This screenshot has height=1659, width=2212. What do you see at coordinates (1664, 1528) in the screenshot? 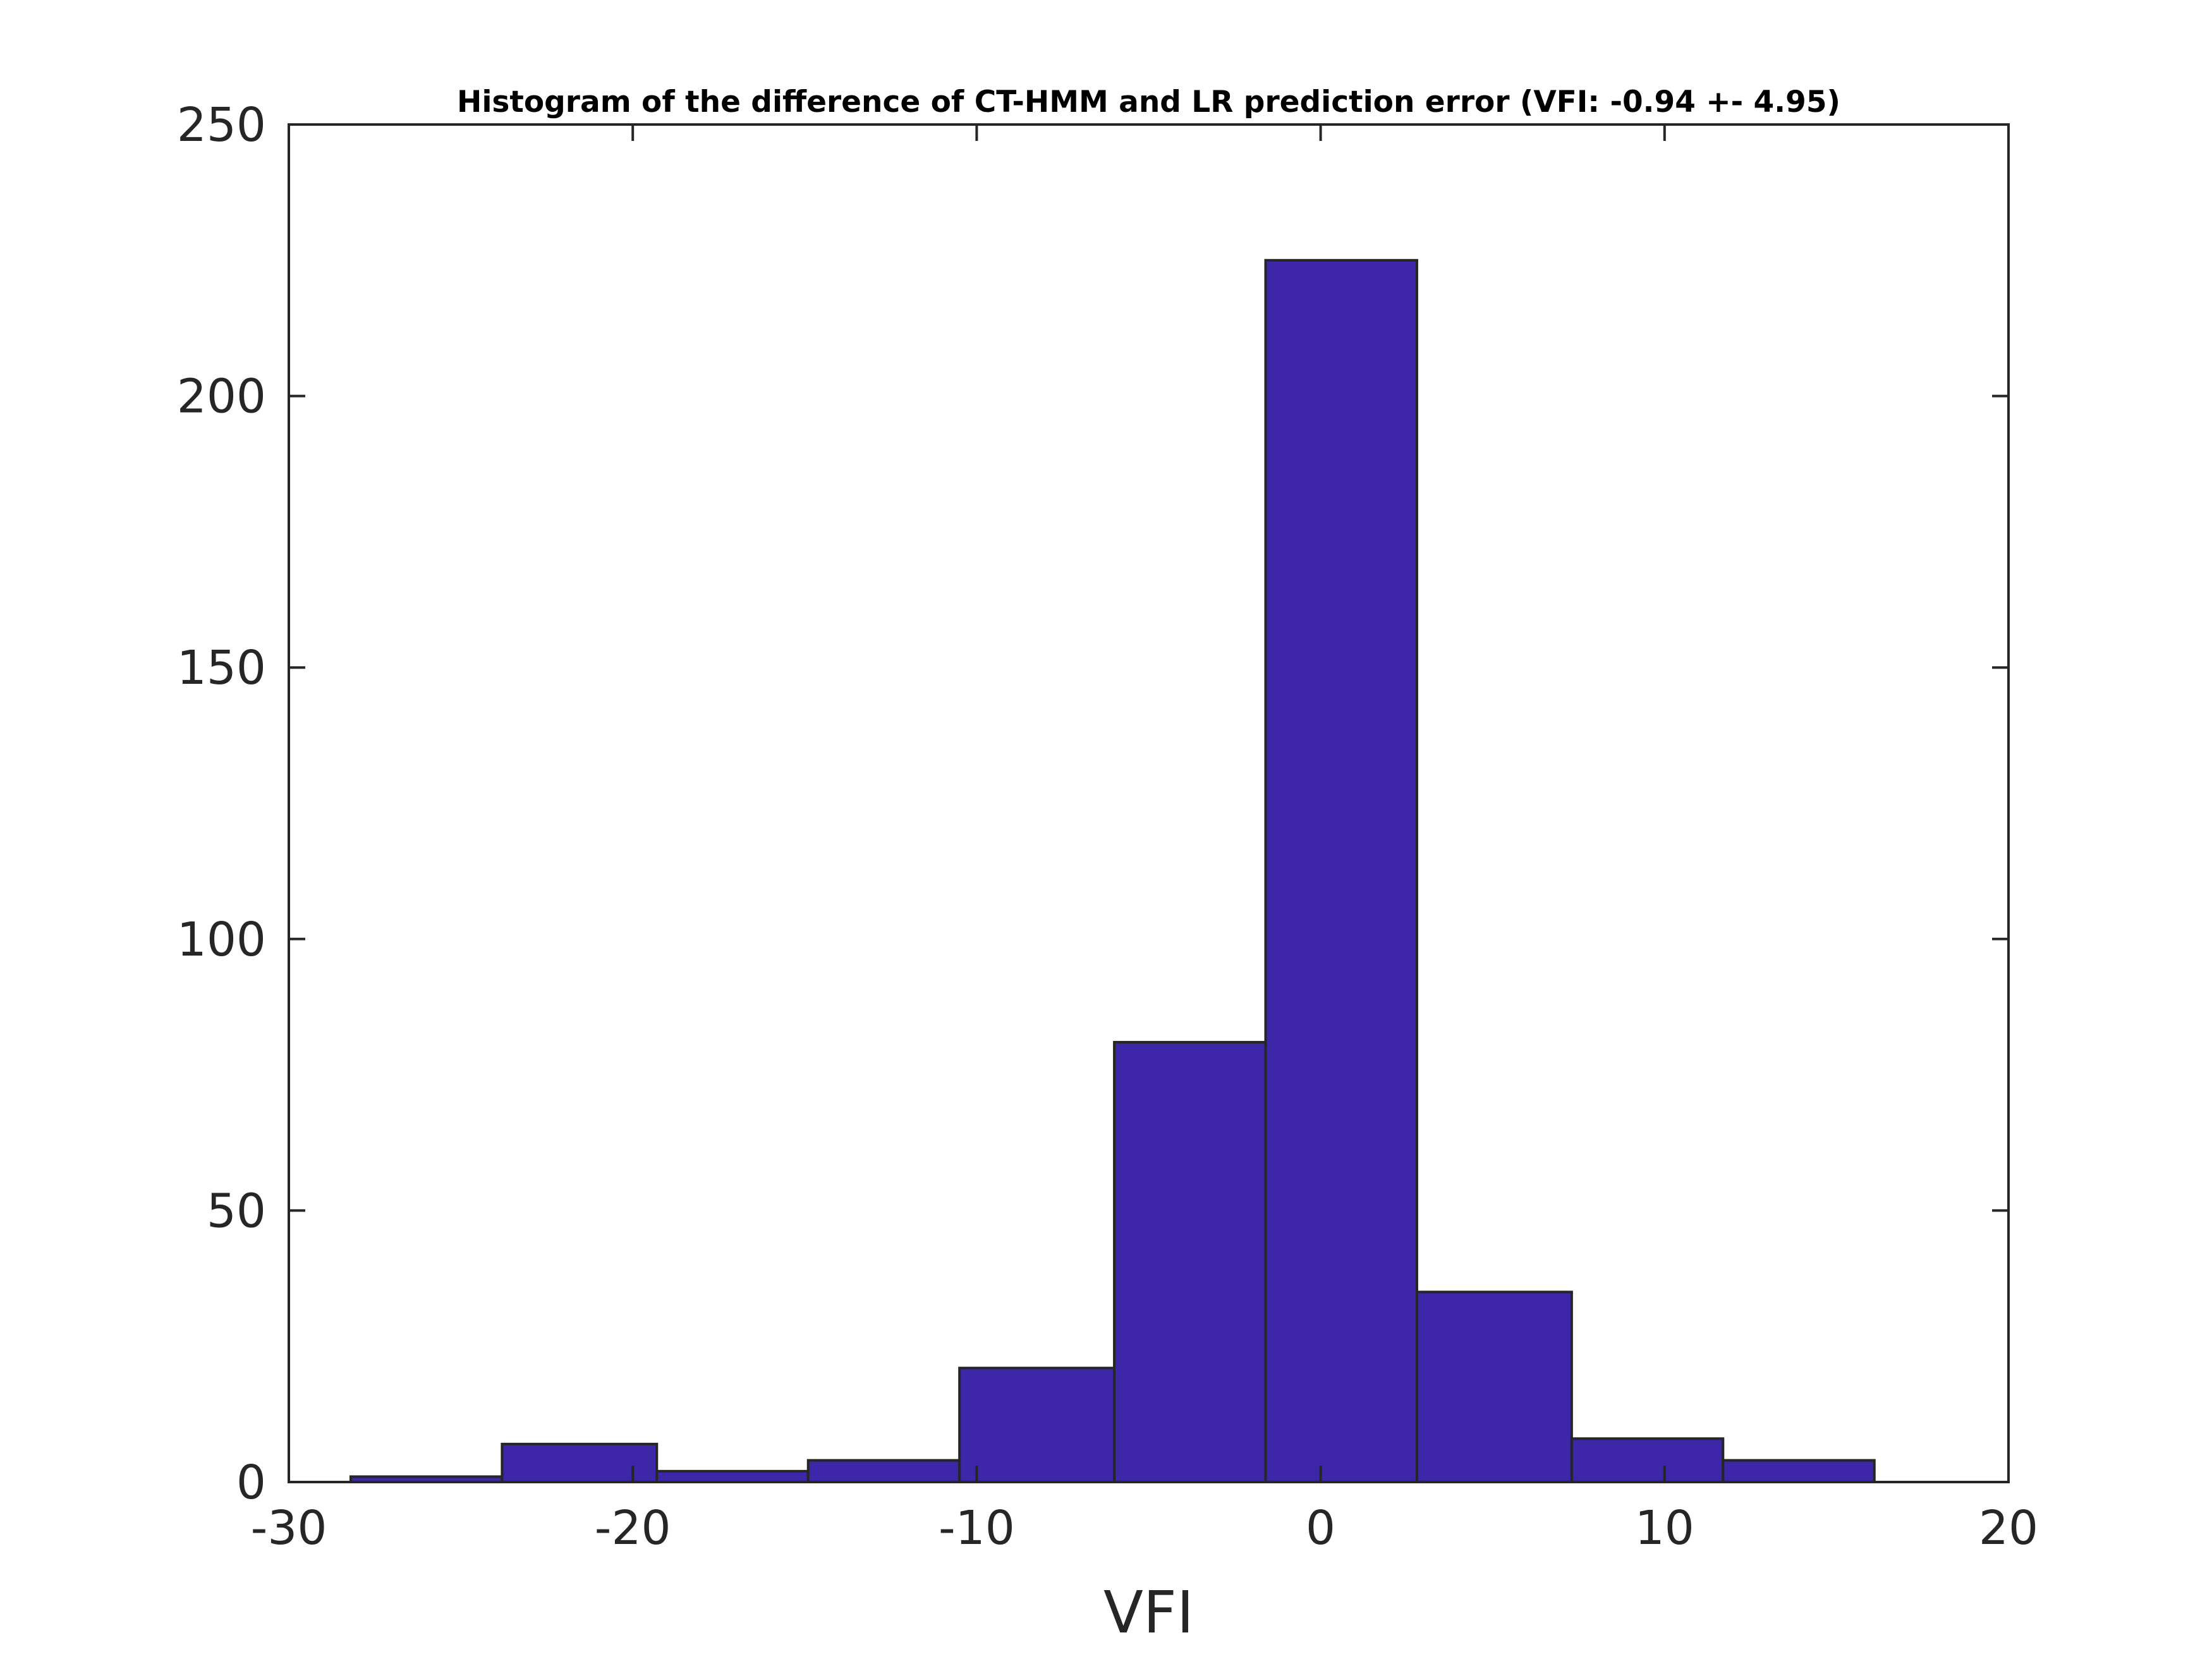
I see `x-tick-label: 10` at bounding box center [1664, 1528].